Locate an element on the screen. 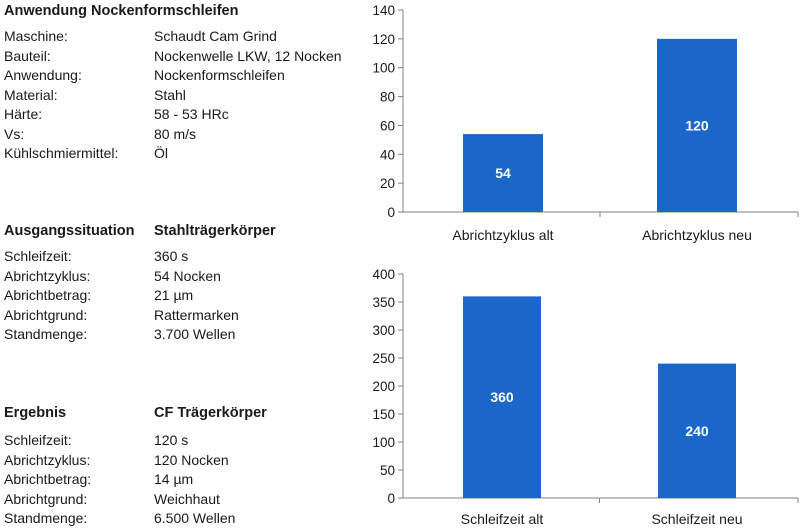 The height and width of the screenshot is (531, 800). y-tick-label: 200 is located at coordinates (383, 386).